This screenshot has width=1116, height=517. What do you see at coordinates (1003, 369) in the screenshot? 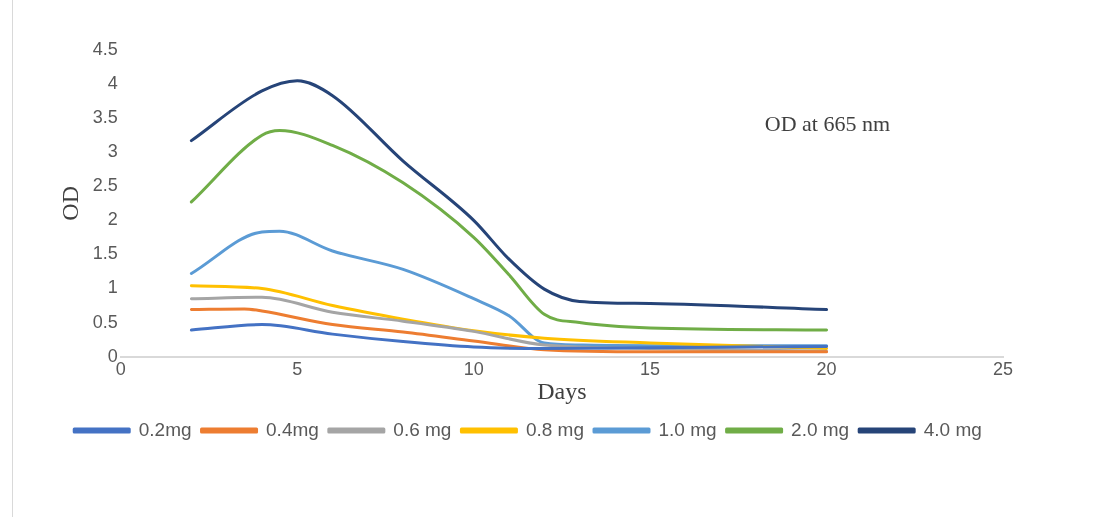
I see `x-tick-label: 25` at bounding box center [1003, 369].